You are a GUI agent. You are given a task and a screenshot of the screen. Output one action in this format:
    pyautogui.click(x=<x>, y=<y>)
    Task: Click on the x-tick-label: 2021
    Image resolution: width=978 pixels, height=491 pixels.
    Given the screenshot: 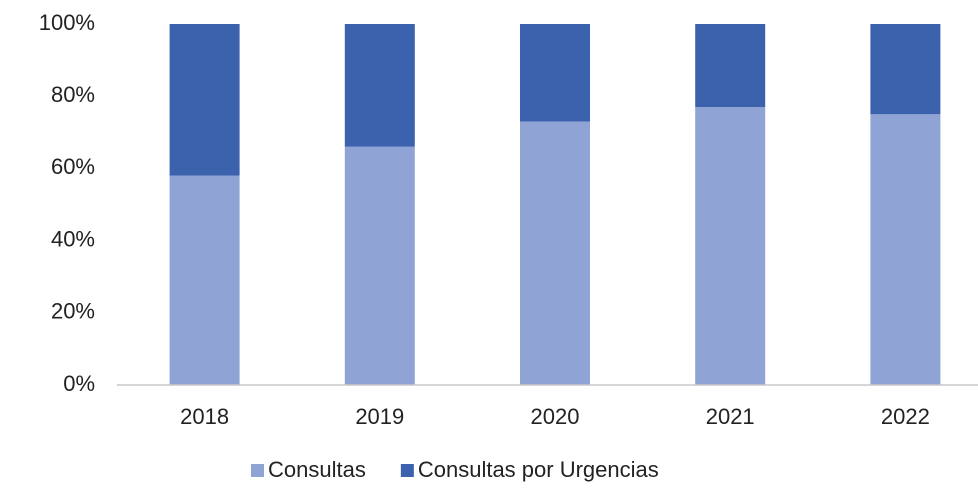 What is the action you would take?
    pyautogui.click(x=730, y=416)
    